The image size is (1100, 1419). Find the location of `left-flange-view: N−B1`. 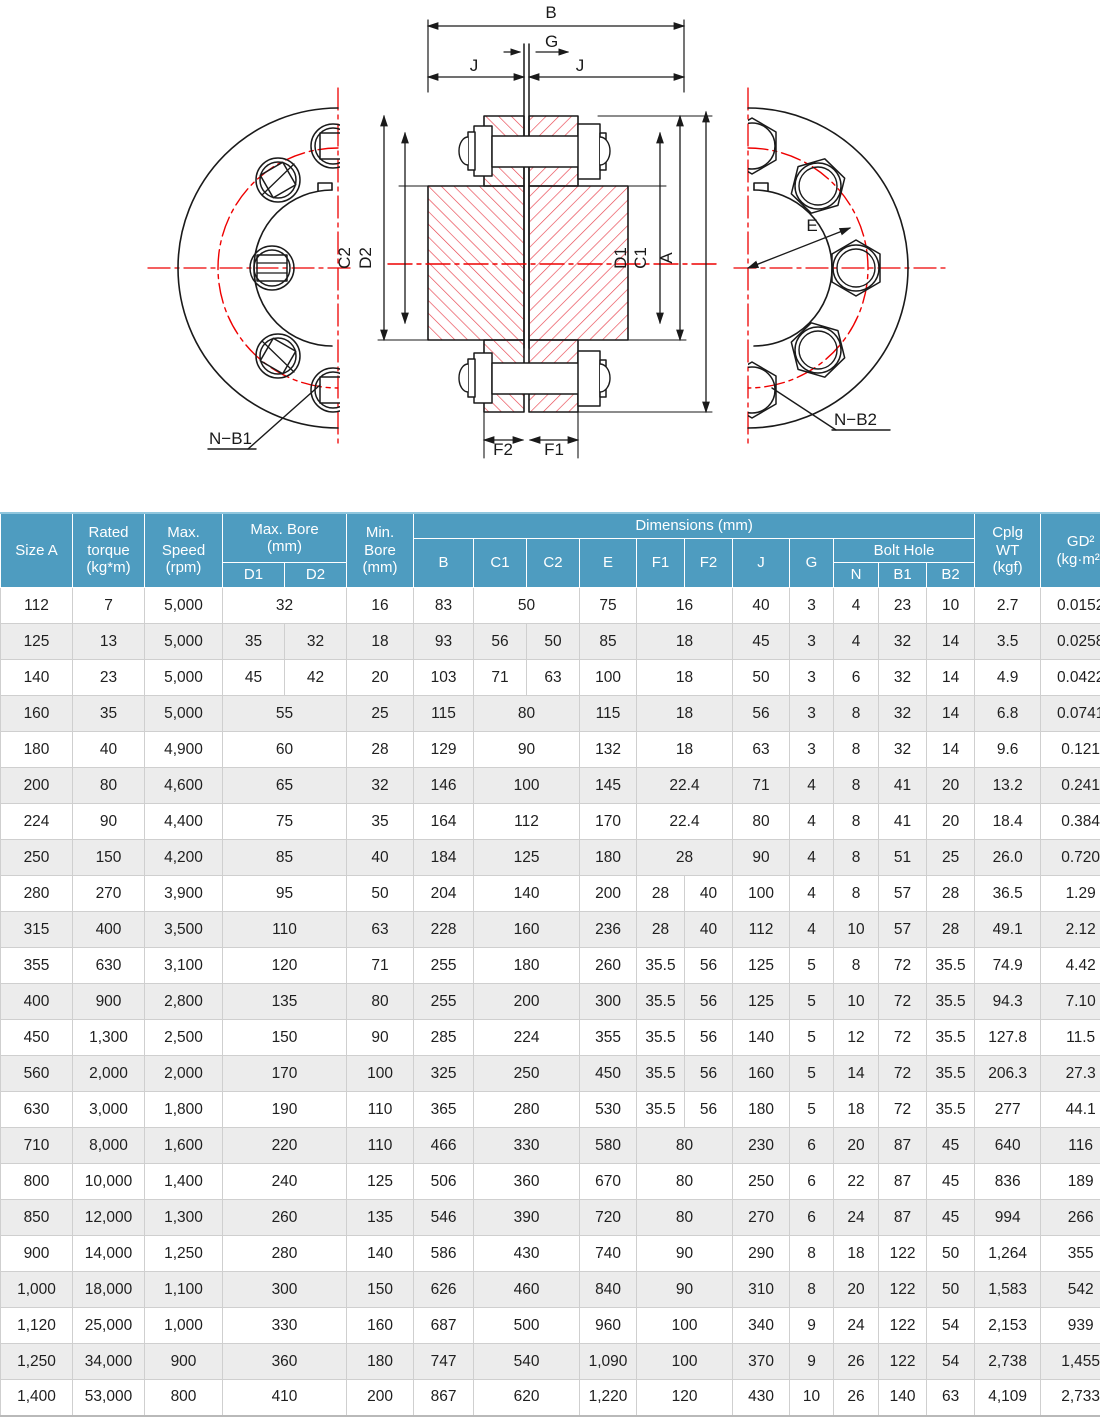

left-flange-view: N−B1 is located at coordinates (250, 268).